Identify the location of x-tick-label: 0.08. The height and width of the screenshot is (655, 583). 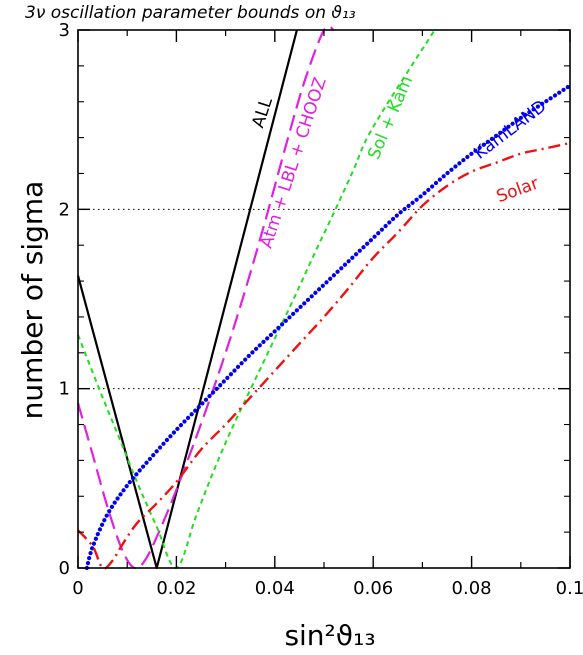
(472, 588).